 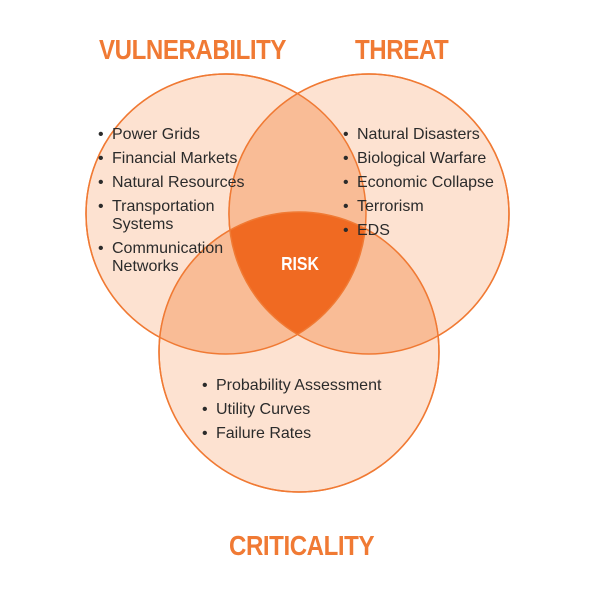 I want to click on list-item: Power Grids, so click(x=183, y=135).